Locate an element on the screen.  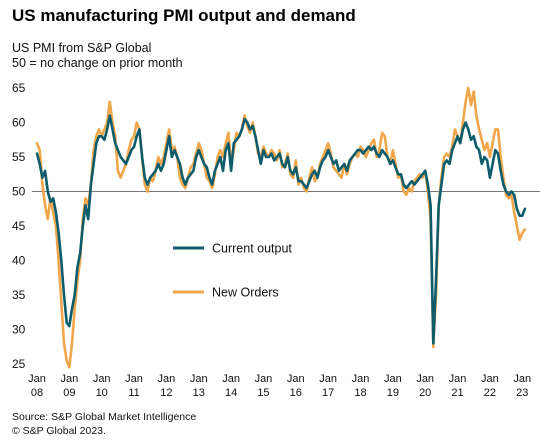
x-tick-year-label: 14 is located at coordinates (231, 393).